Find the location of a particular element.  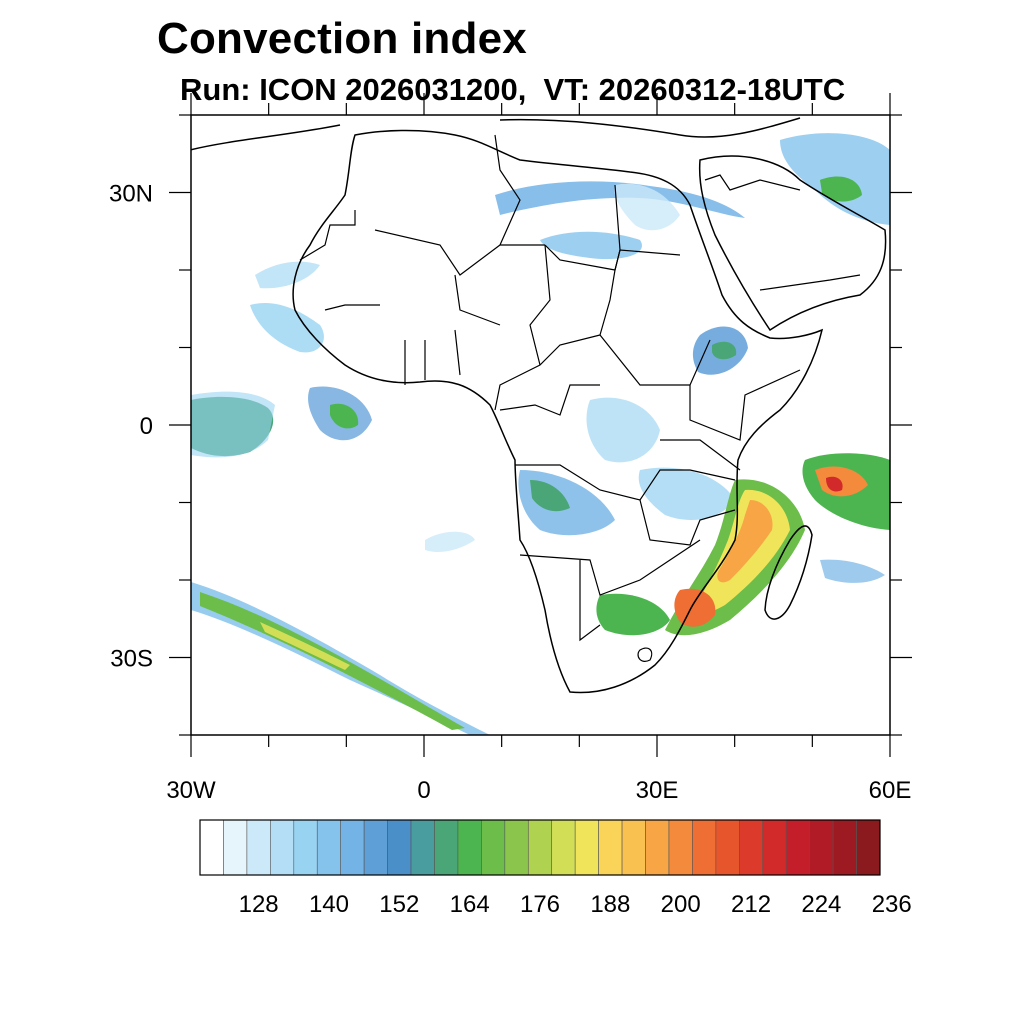

y-tick-label: 0 is located at coordinates (146, 426).